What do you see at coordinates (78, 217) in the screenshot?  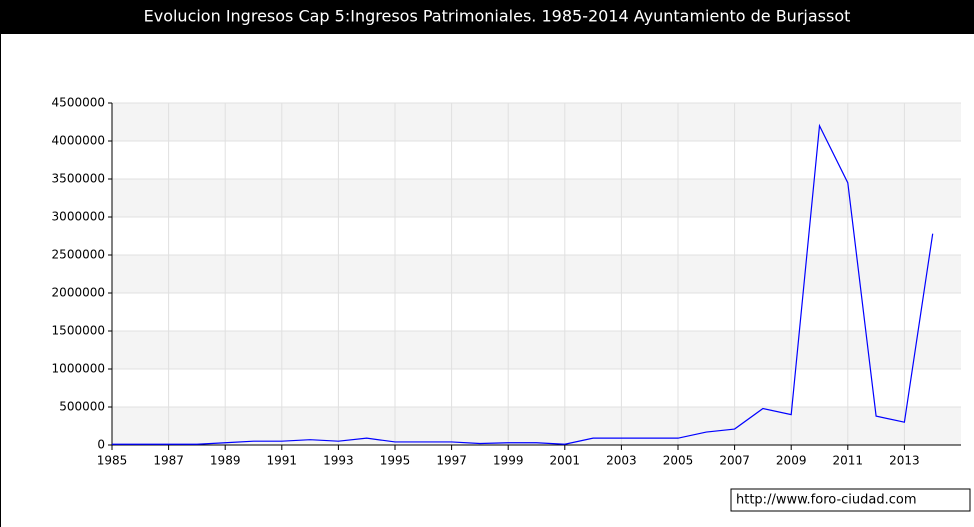 I see `y-tick-label: 3000000` at bounding box center [78, 217].